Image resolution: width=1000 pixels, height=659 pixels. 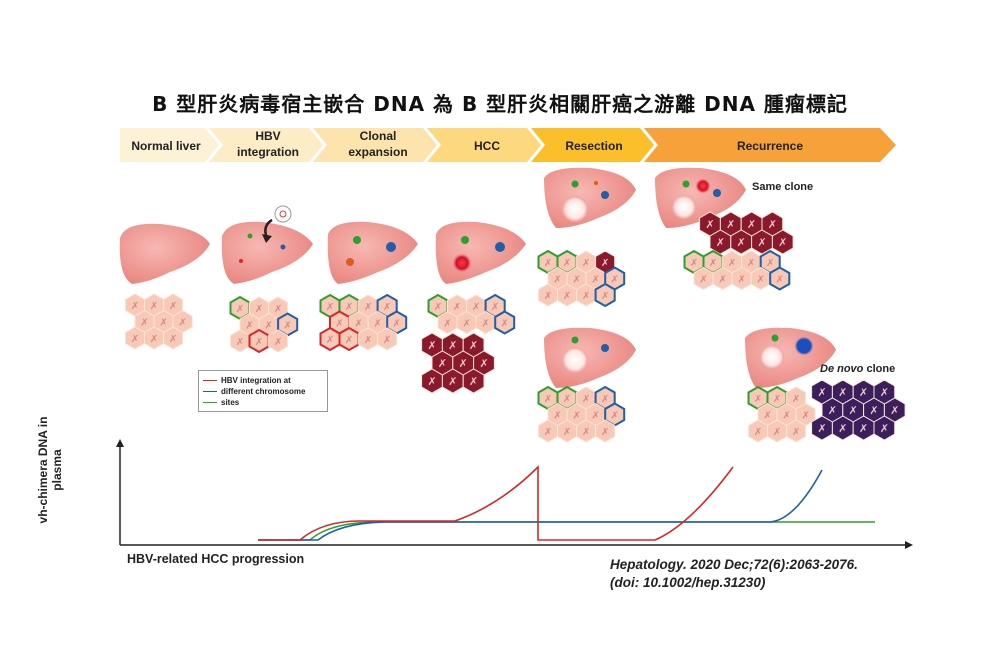 I want to click on page-title: B 型肝炎病毒宿主嵌合 DNA 為 B 型肝炎相關肝癌之游離 DNA 腫瘤標記, so click(x=500, y=104).